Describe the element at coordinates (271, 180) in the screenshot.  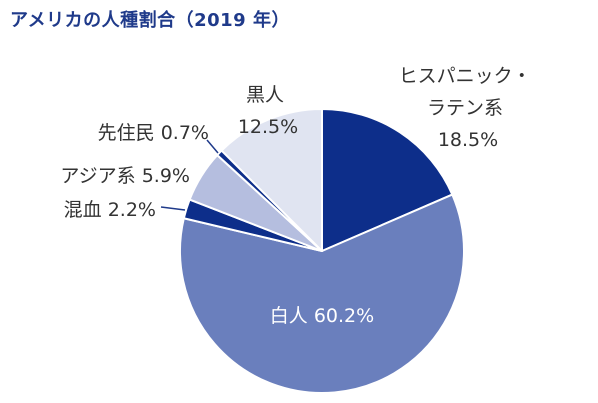
I see `pie-slice-black` at that location.